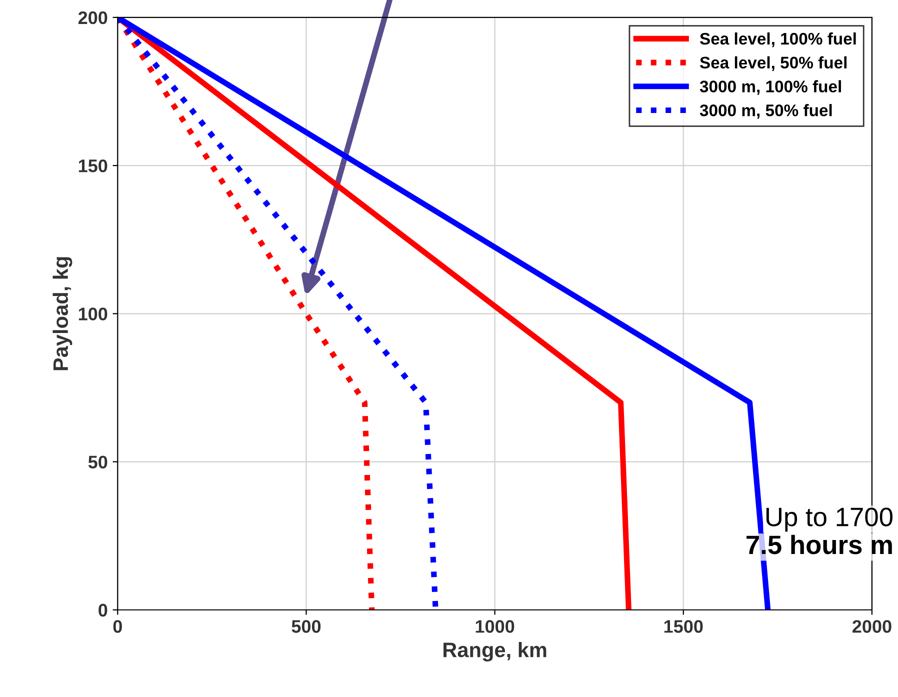 The width and height of the screenshot is (898, 697). I want to click on y-tick-label: 50, so click(98, 462).